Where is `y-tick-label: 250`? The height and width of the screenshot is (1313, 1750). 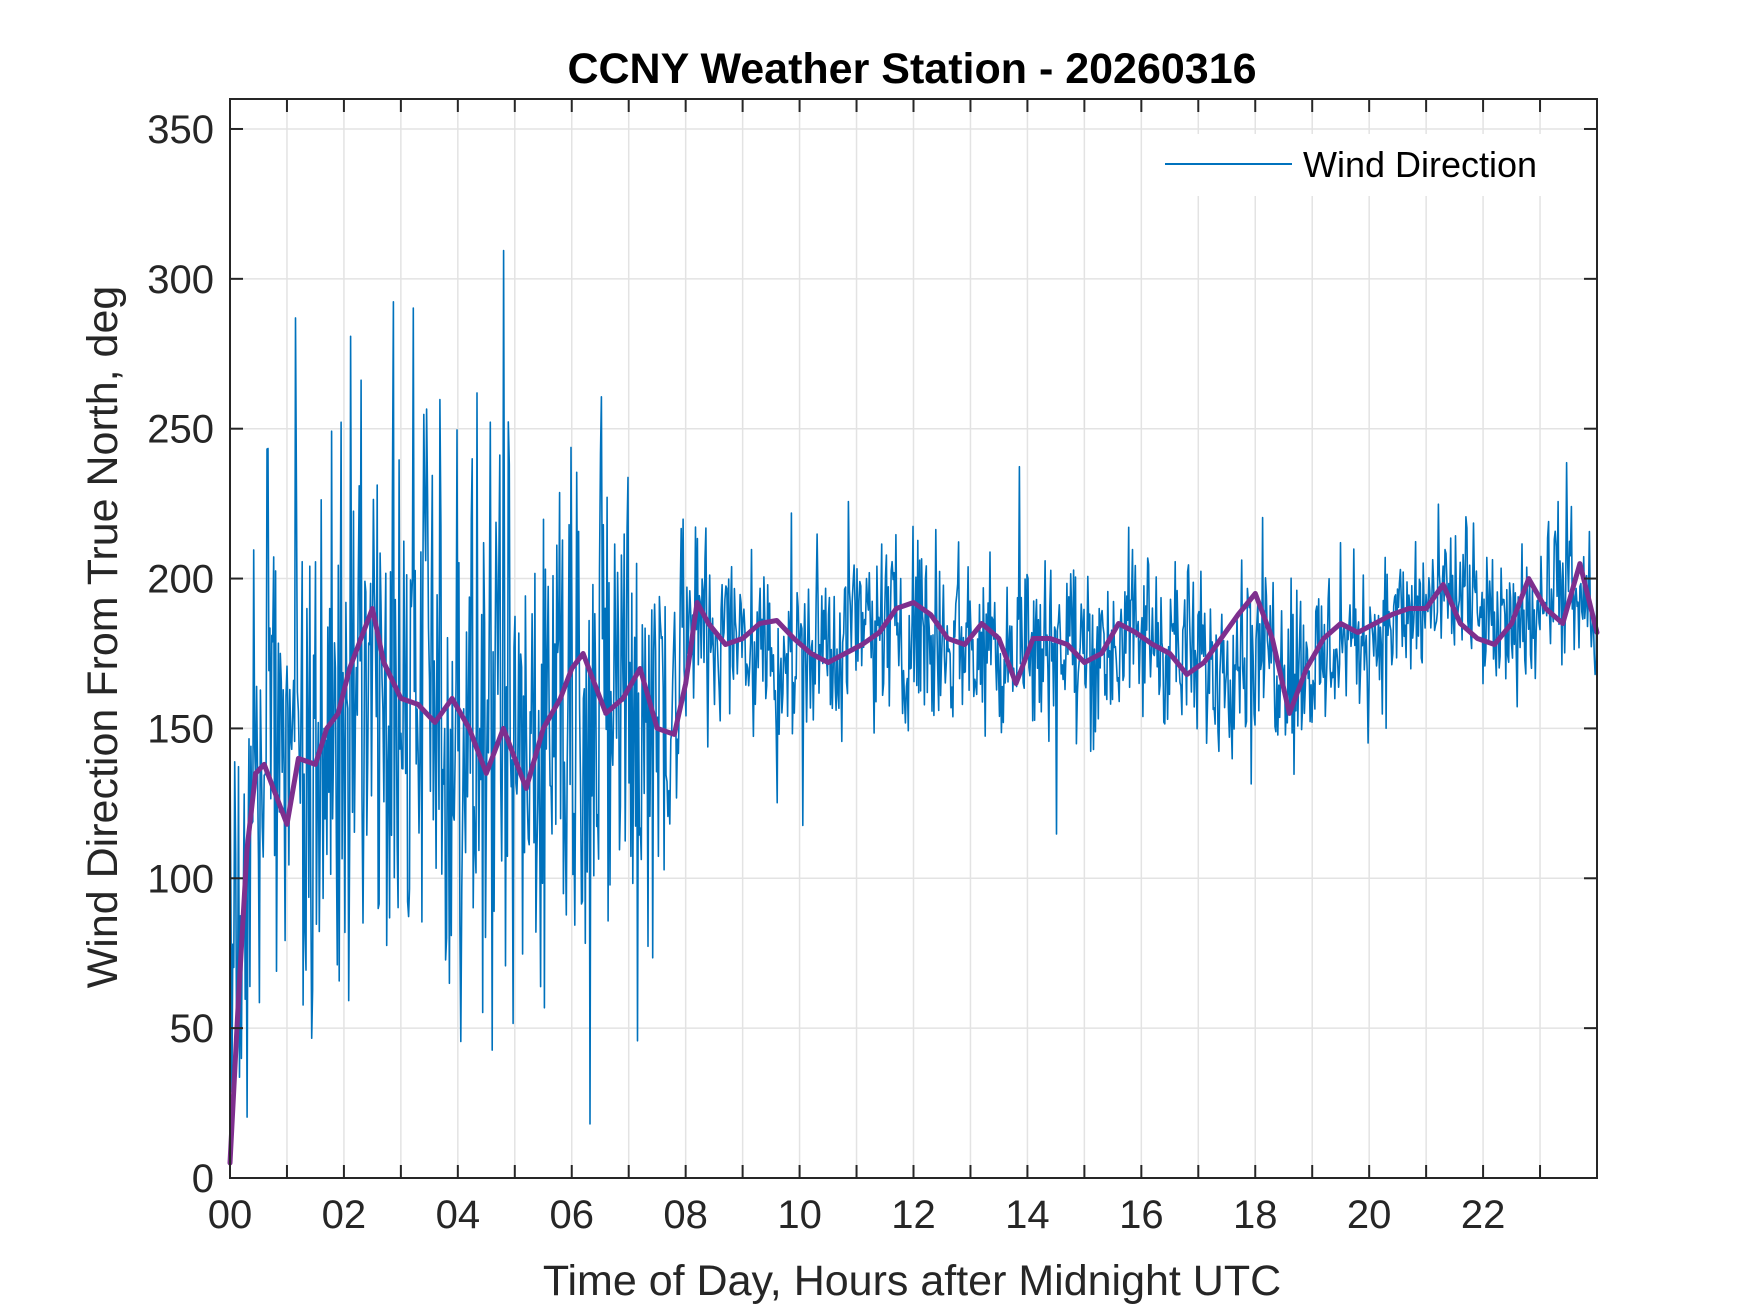 y-tick-label: 250 is located at coordinates (180, 430).